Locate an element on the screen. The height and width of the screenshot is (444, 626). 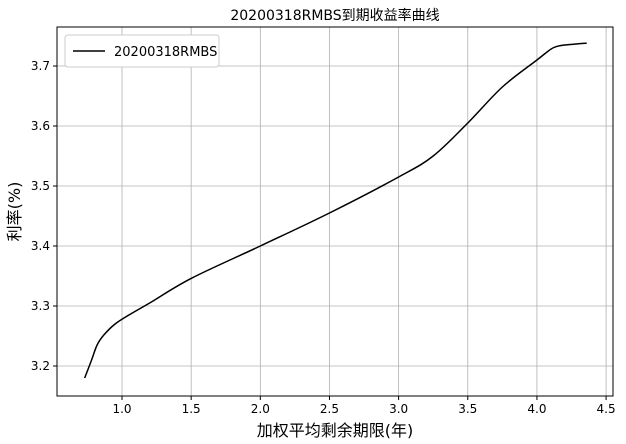
y-tick-label: 3.2 is located at coordinates (40, 366).